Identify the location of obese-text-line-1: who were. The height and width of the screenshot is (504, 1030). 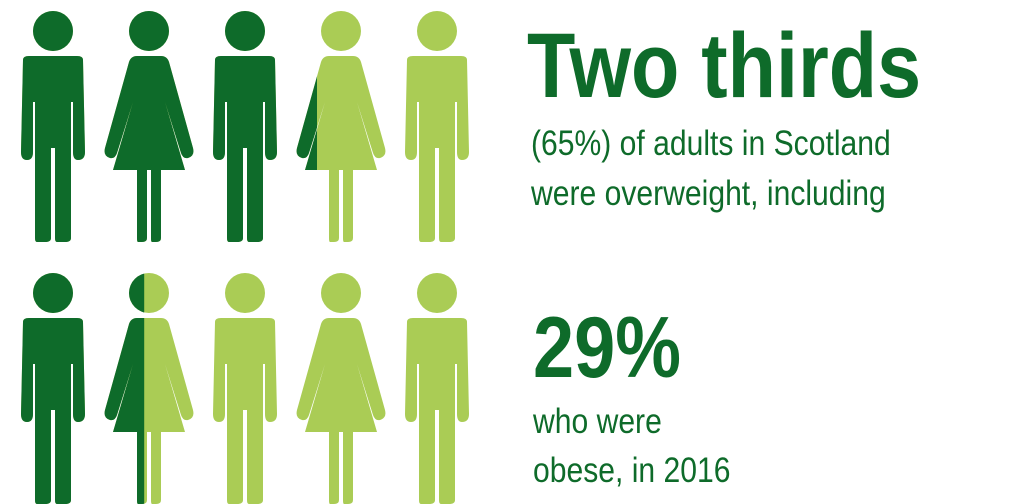
(597, 421).